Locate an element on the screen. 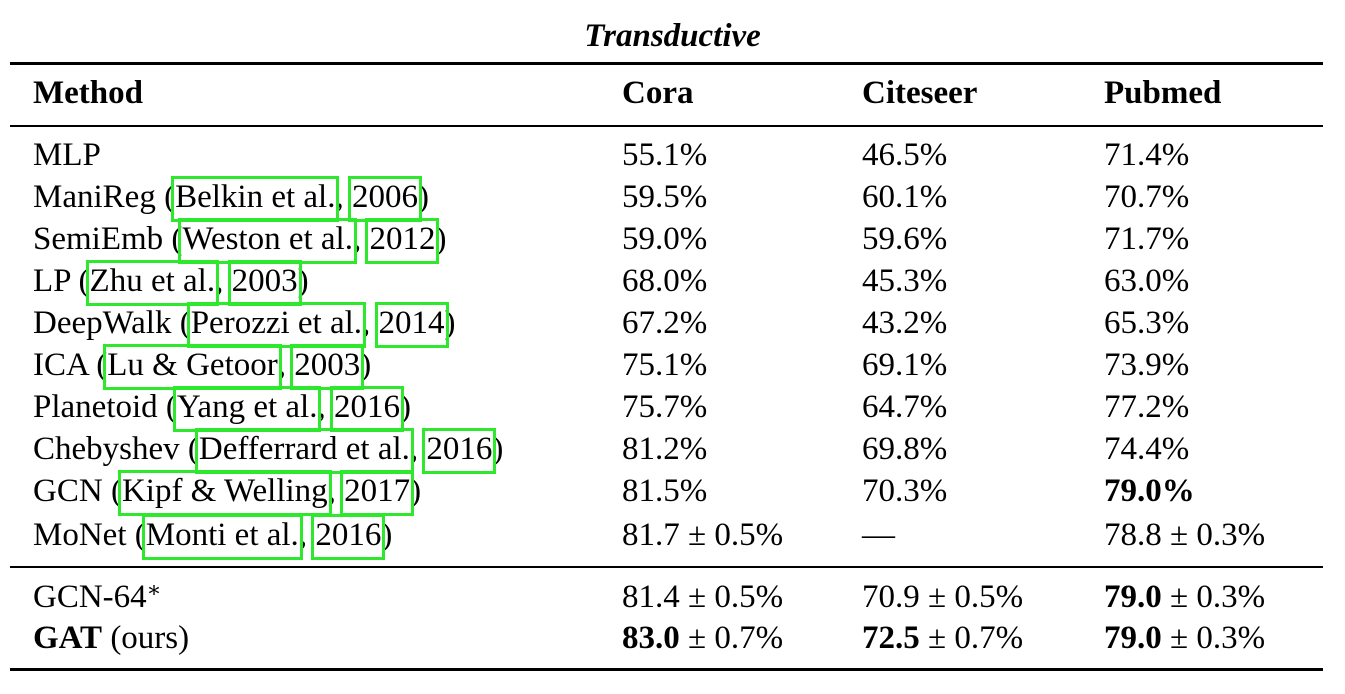  method-cell: SemiEmb (Weston et al., 2012) is located at coordinates (239, 241).